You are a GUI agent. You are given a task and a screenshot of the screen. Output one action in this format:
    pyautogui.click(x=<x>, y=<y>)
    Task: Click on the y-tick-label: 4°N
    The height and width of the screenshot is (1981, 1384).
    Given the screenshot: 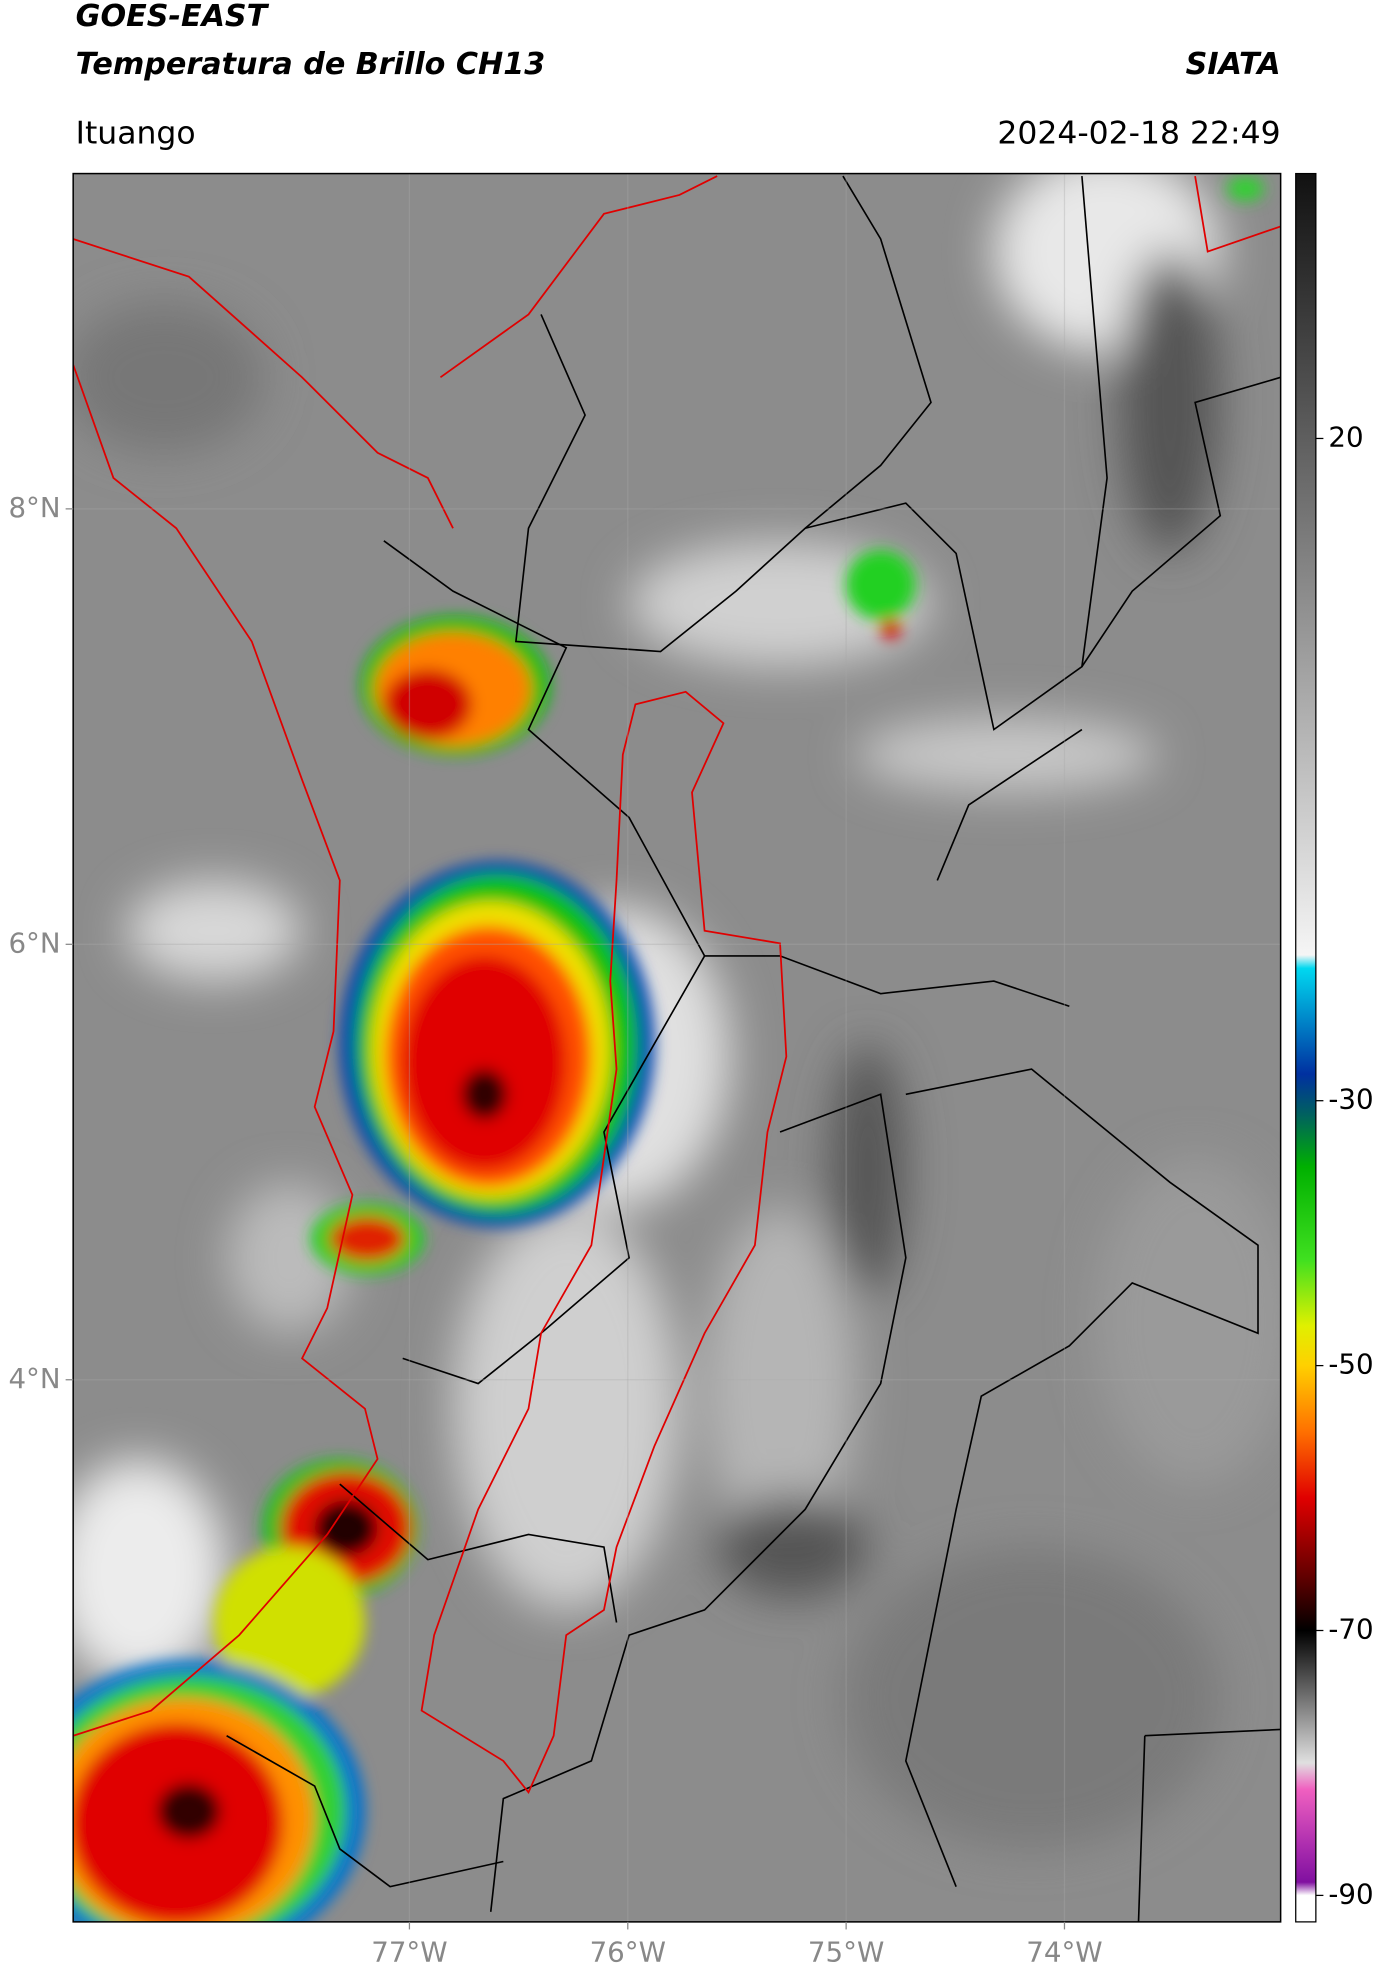 What is the action you would take?
    pyautogui.click(x=34, y=1378)
    